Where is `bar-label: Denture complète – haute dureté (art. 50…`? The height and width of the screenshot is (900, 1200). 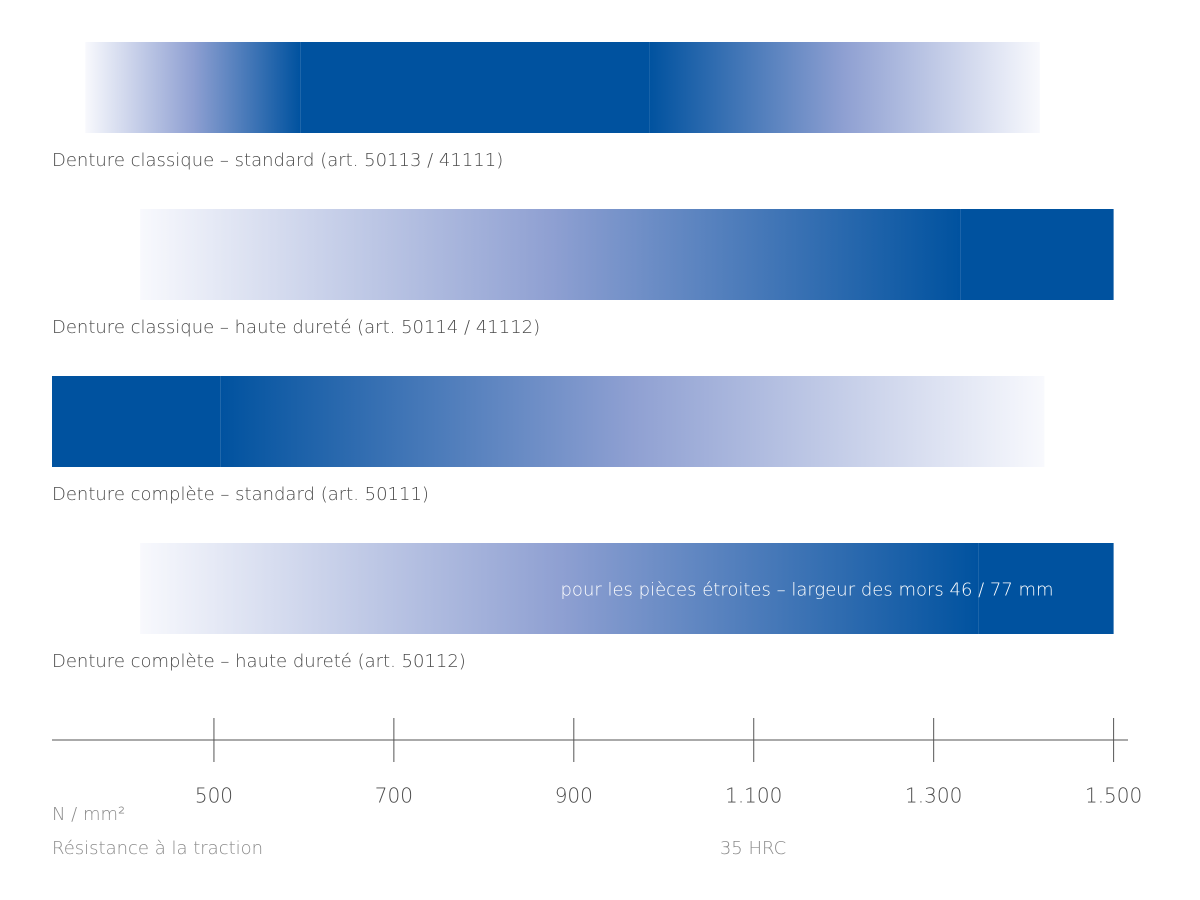 bar-label: Denture complète – haute dureté (art. 50… is located at coordinates (259, 661).